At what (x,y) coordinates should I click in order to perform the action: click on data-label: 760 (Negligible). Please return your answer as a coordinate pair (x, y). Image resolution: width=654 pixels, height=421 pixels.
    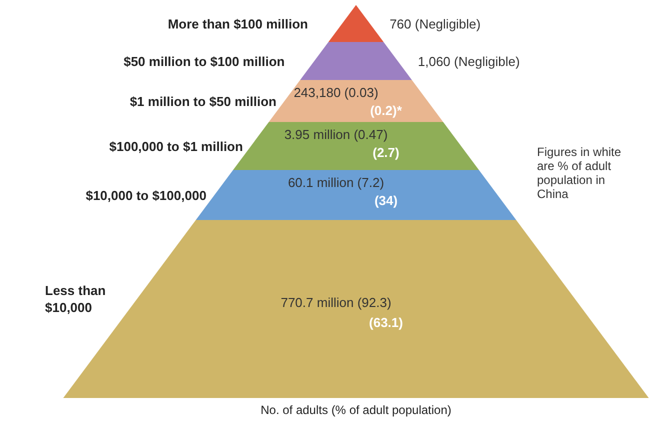
    Looking at the image, I should click on (435, 24).